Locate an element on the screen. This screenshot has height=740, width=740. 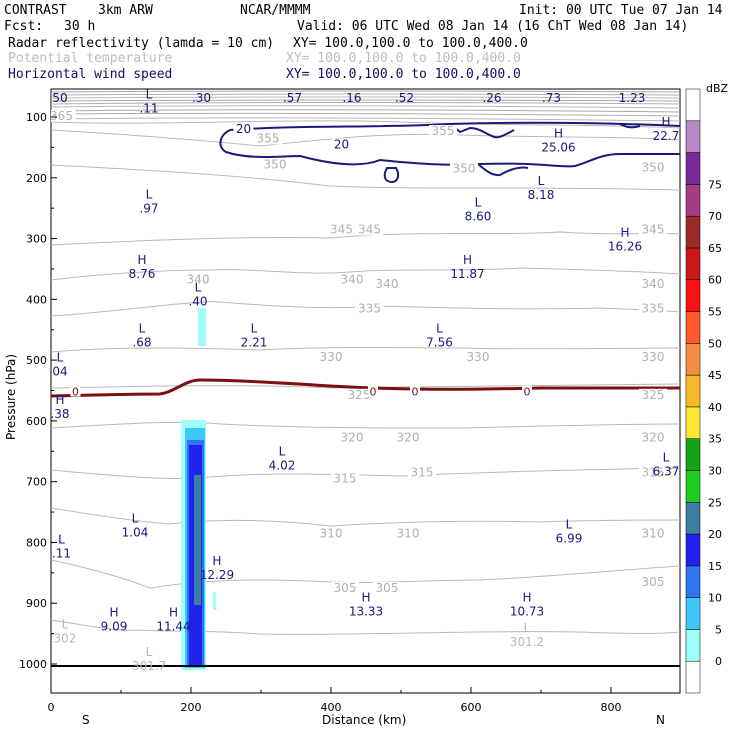
x-tick-label-3: 600 is located at coordinates (471, 707).